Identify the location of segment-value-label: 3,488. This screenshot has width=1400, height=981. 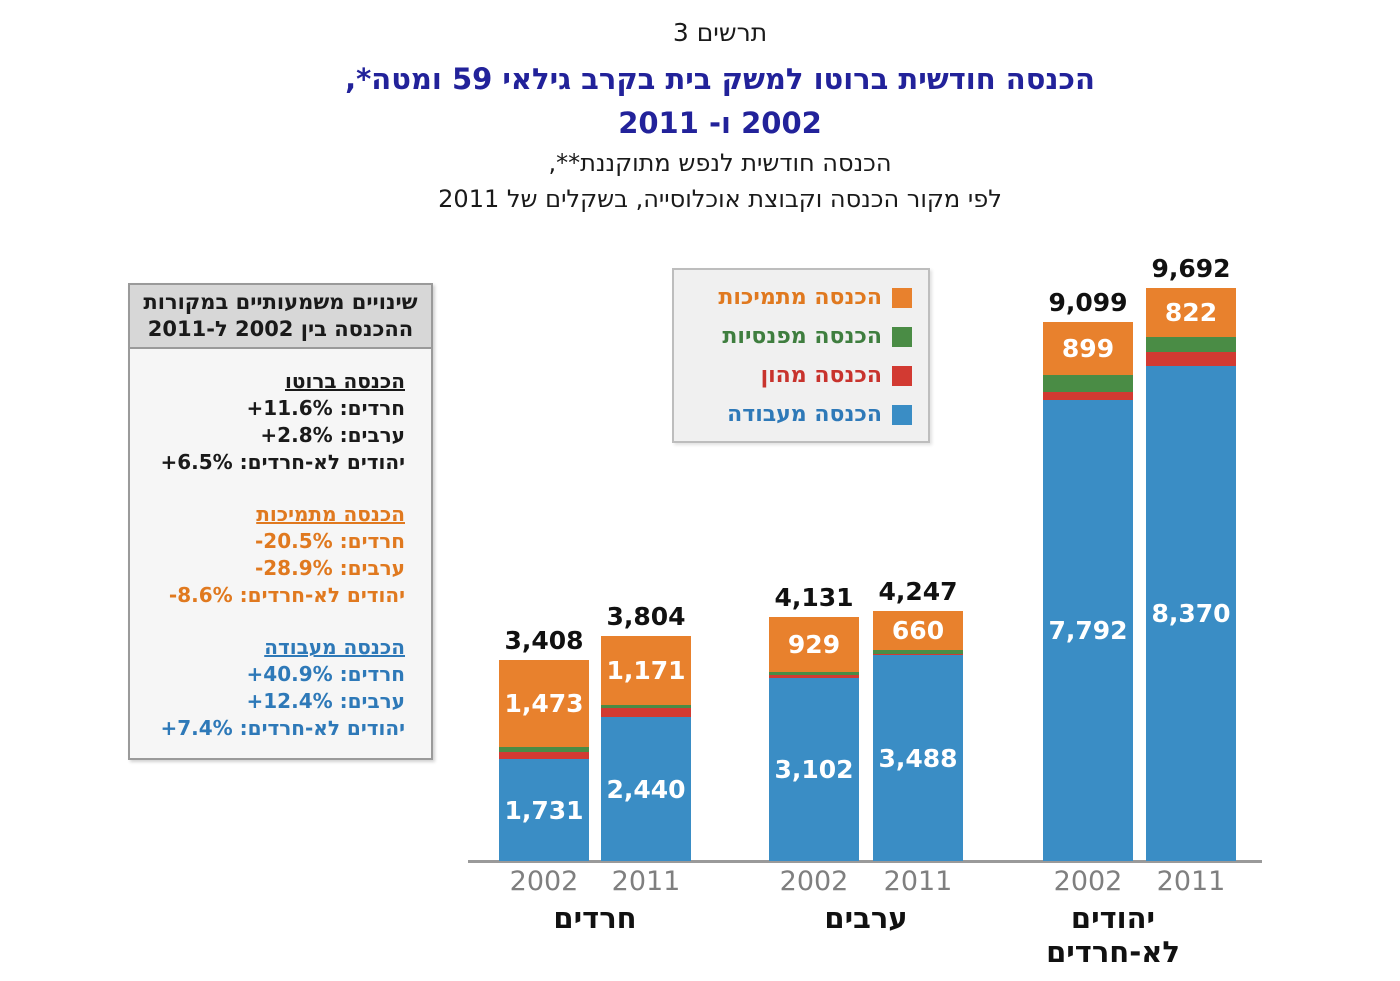
(918, 758).